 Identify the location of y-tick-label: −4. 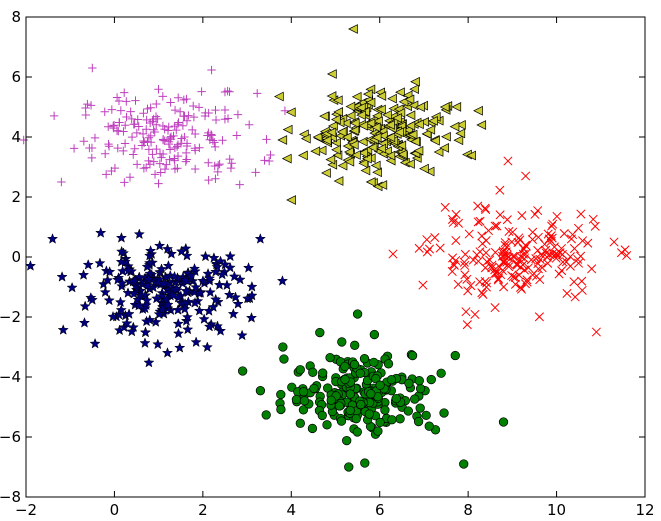
(10, 377).